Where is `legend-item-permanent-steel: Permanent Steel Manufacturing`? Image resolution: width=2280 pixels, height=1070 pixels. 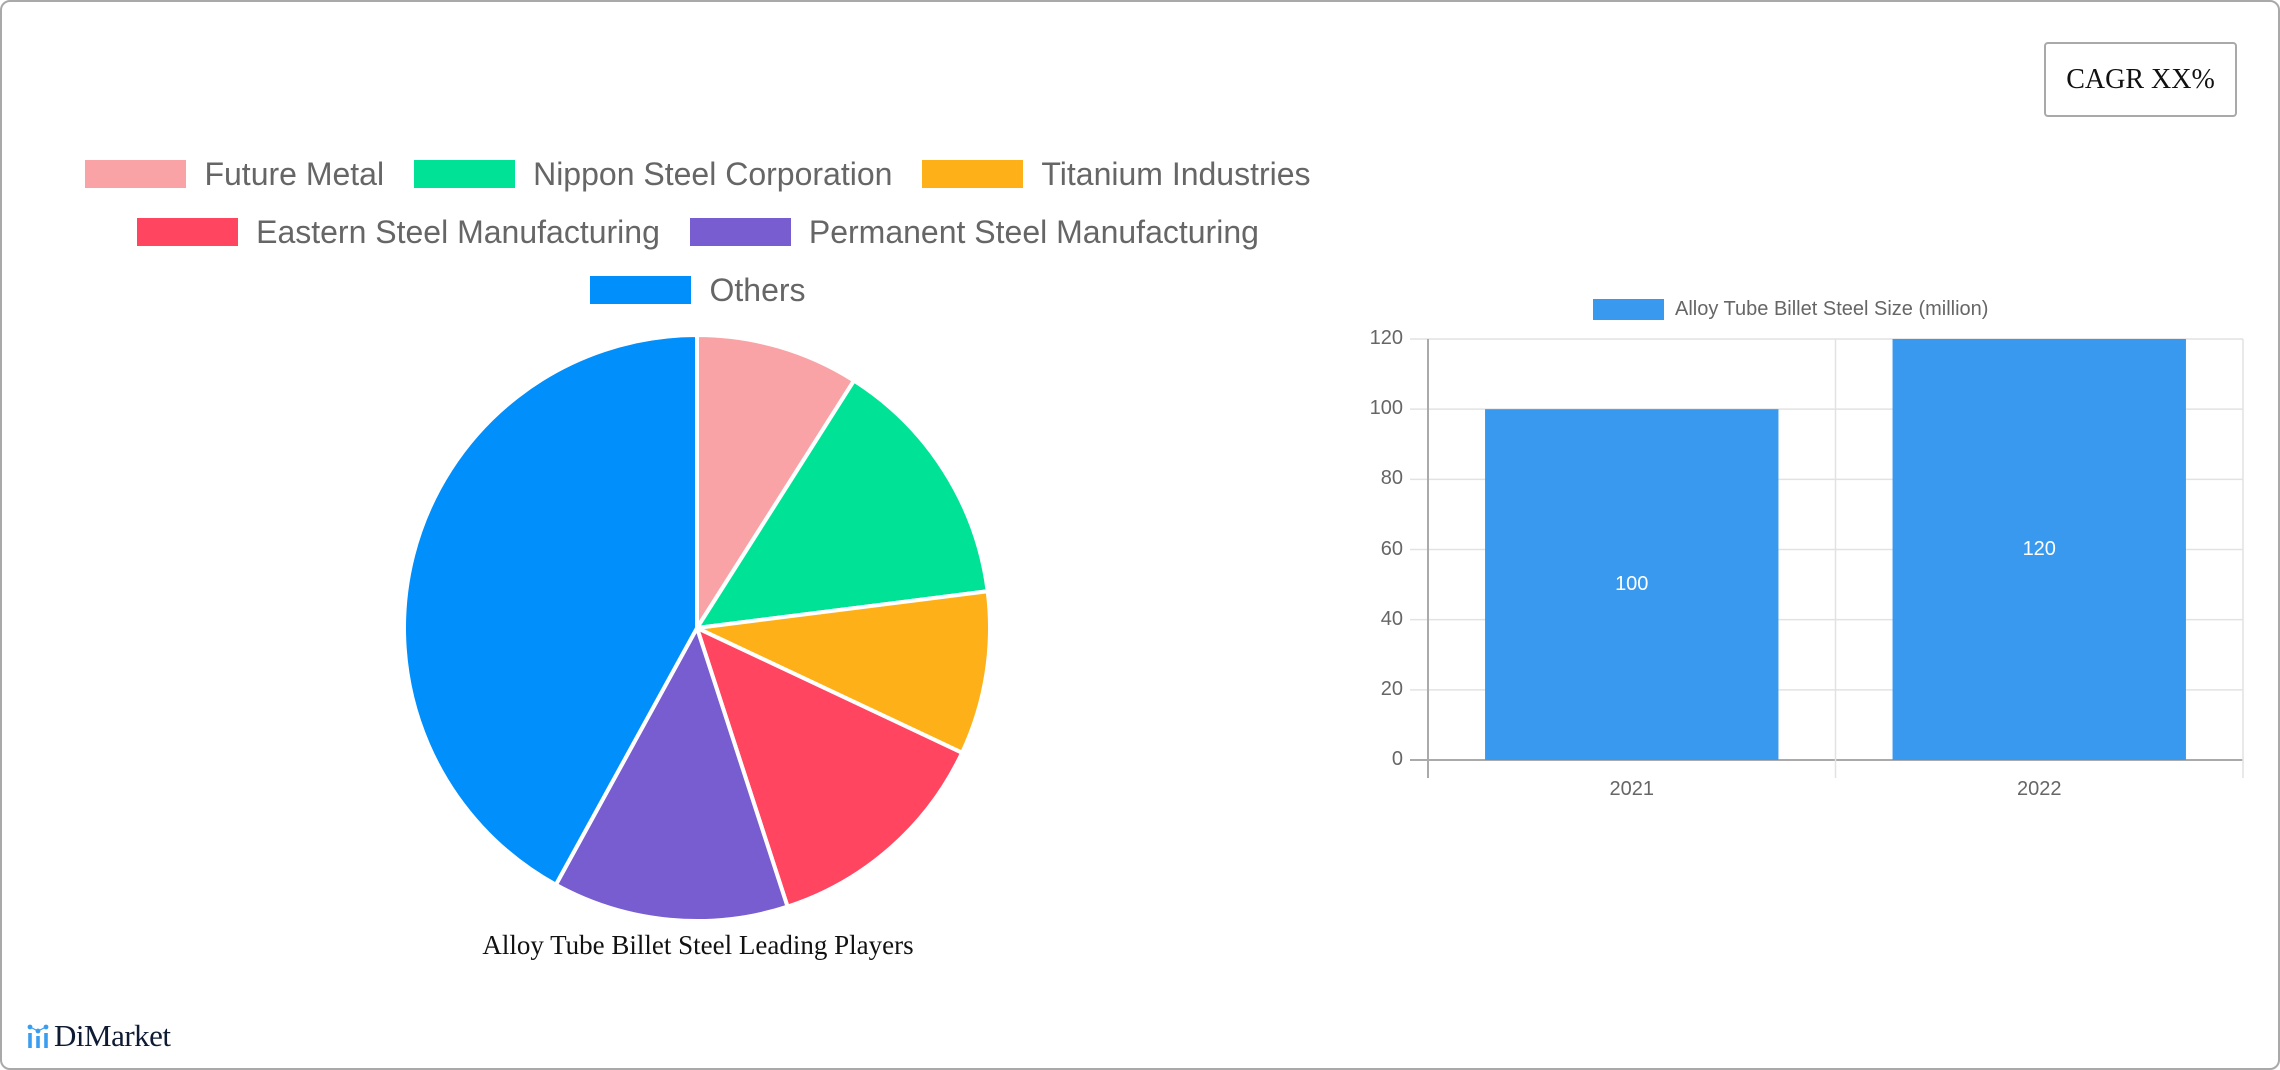 legend-item-permanent-steel: Permanent Steel Manufacturing is located at coordinates (974, 232).